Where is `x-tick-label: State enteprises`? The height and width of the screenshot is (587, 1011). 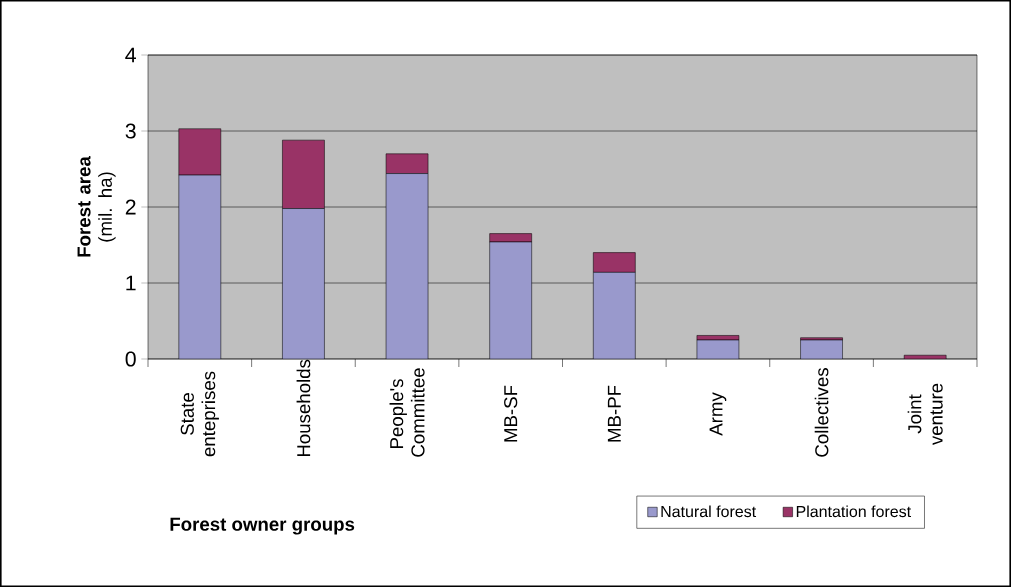
x-tick-label: State enteprises is located at coordinates (199, 414).